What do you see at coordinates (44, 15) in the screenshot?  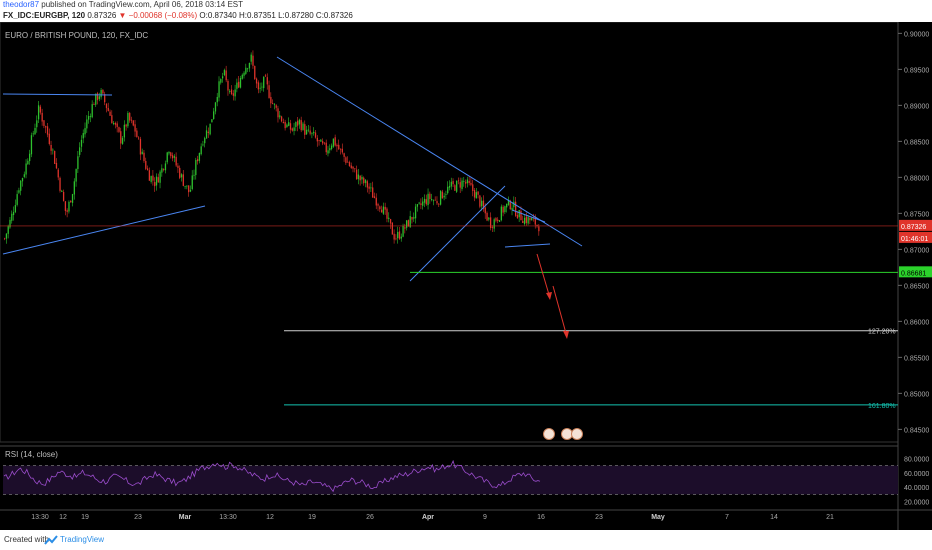 I see `symbol-label: FX_IDC:EURGBP, 120` at bounding box center [44, 15].